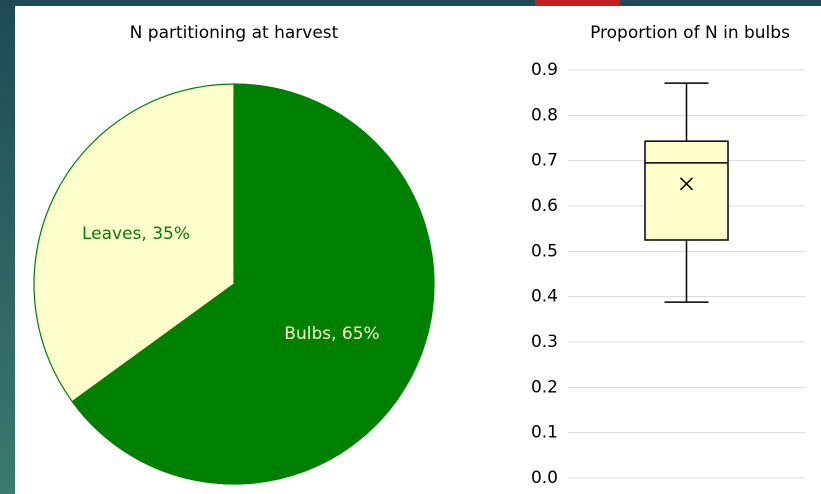  What do you see at coordinates (686, 184) in the screenshot?
I see `mean-marker` at bounding box center [686, 184].